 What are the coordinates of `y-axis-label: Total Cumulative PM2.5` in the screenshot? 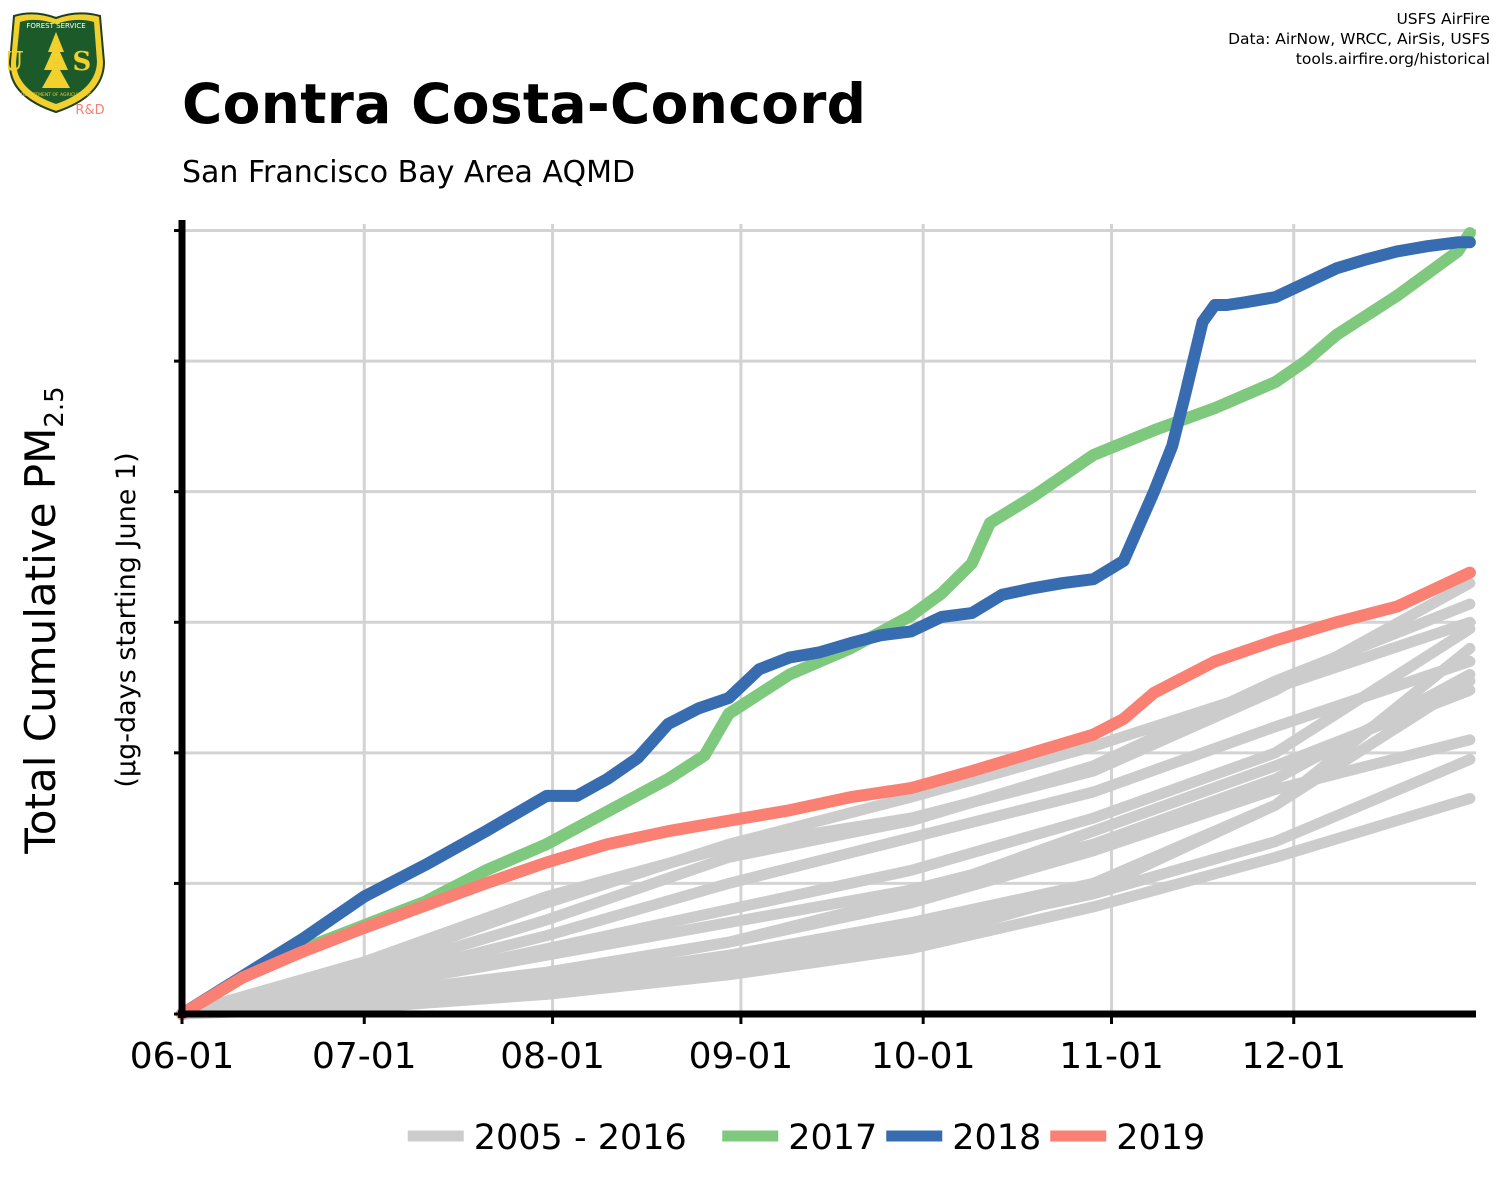 It's located at (43, 620).